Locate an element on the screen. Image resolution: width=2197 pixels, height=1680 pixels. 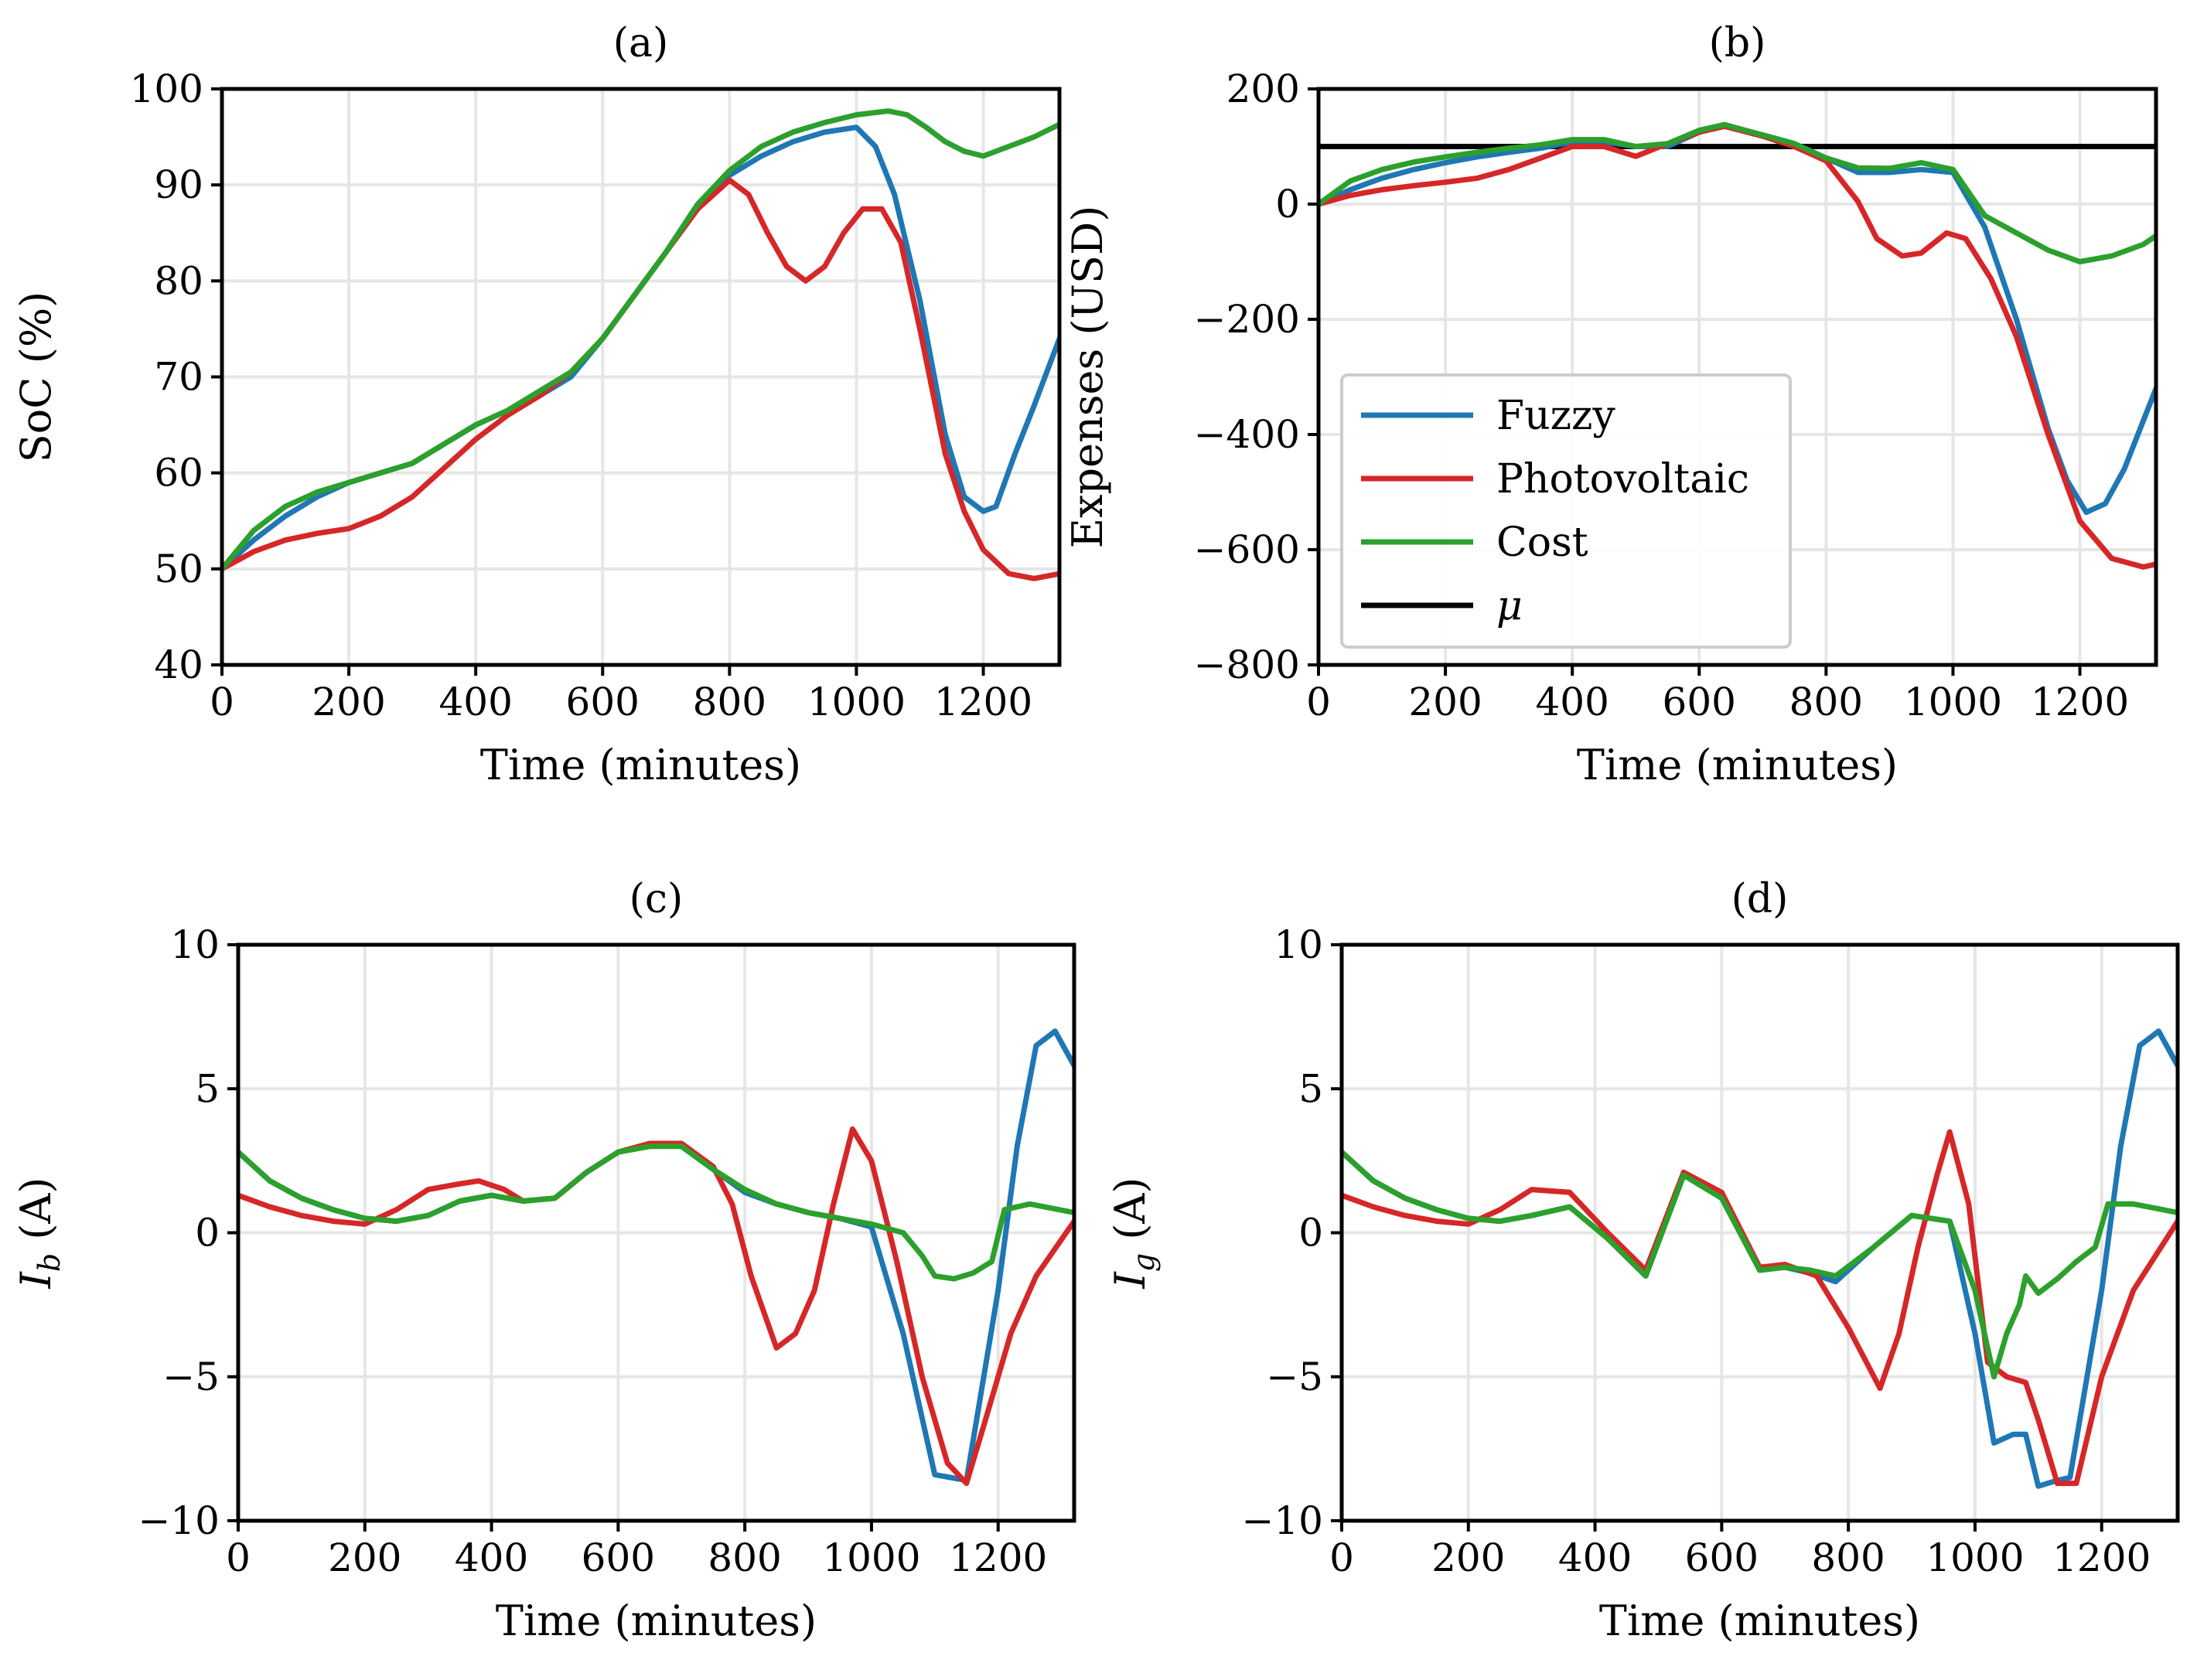
y-tick-label: 50 is located at coordinates (178, 569).